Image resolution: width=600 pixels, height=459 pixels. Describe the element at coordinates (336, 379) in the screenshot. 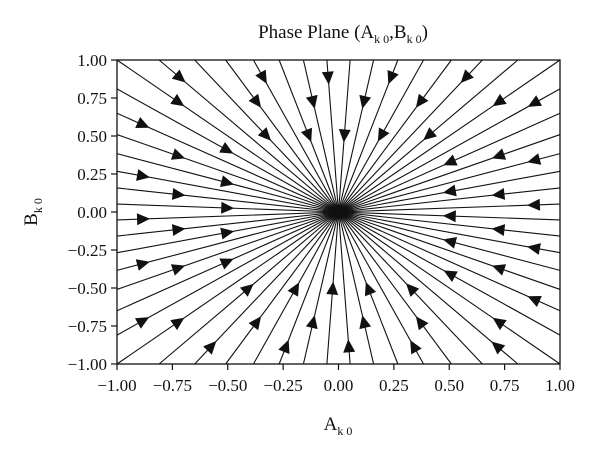

I see `x-axis-ticks: −1.00 −0.75 −0.50 −0.25 0.00 0.25 0.50 0.75 1.00` at that location.